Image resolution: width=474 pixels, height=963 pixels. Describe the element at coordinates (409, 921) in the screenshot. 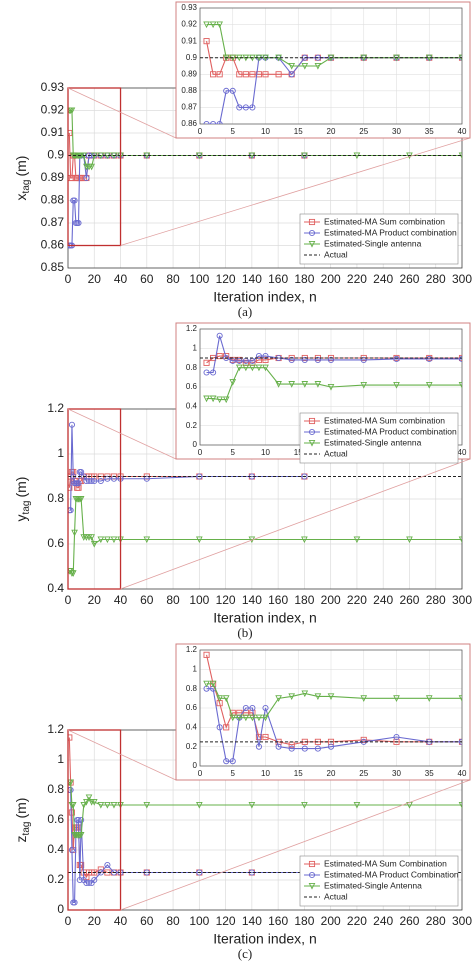

I see `x-tick-label: 260` at that location.